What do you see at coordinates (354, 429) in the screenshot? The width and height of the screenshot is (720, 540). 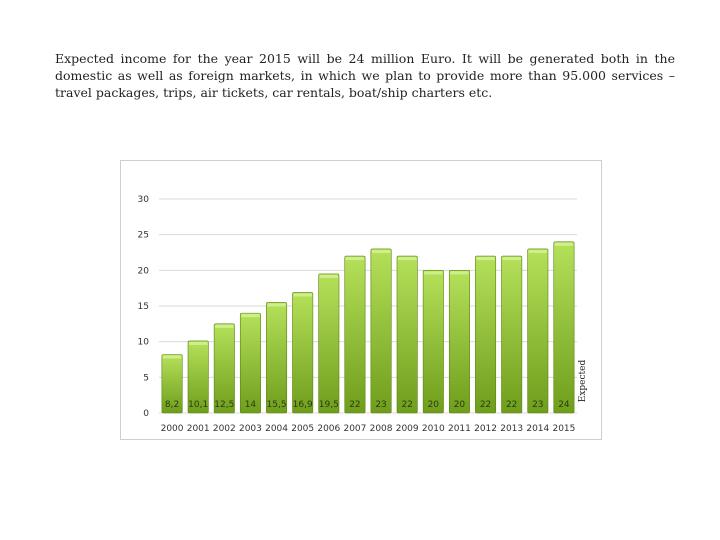 I see `x-tick-label: 2007` at bounding box center [354, 429].